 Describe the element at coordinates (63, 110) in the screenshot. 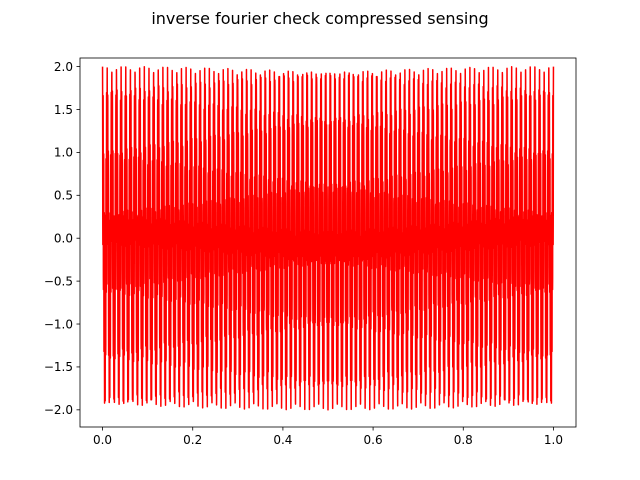

I see `y-tick-label: 1.5` at that location.